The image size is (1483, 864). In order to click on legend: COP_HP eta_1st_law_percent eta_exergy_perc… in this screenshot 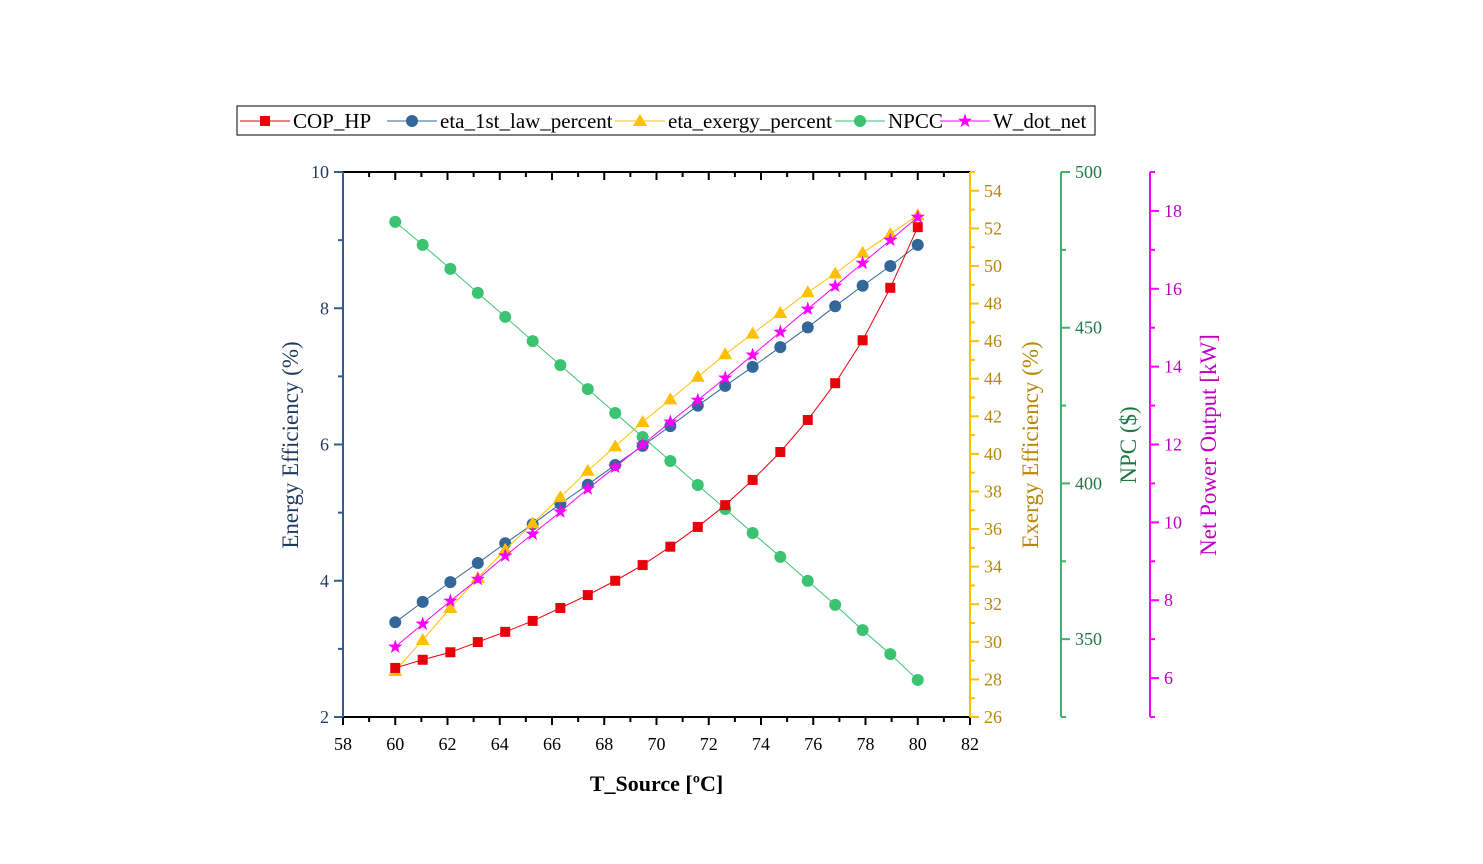, I will do `click(666, 120)`.